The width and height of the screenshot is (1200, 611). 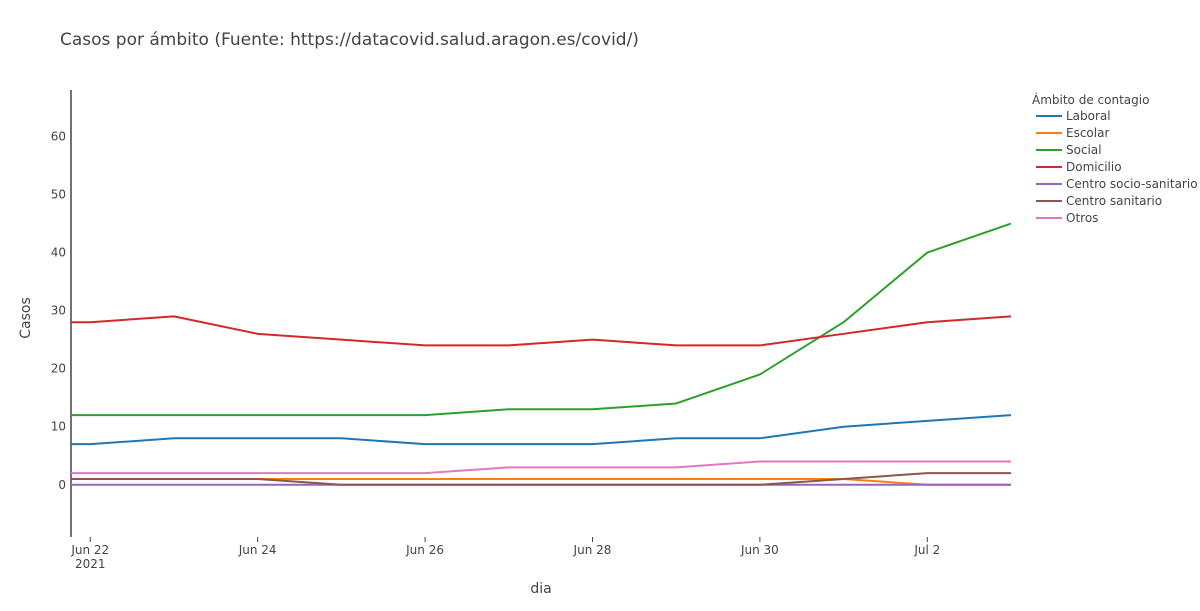 What do you see at coordinates (89, 550) in the screenshot?
I see `x-tick-label: Jun 22` at bounding box center [89, 550].